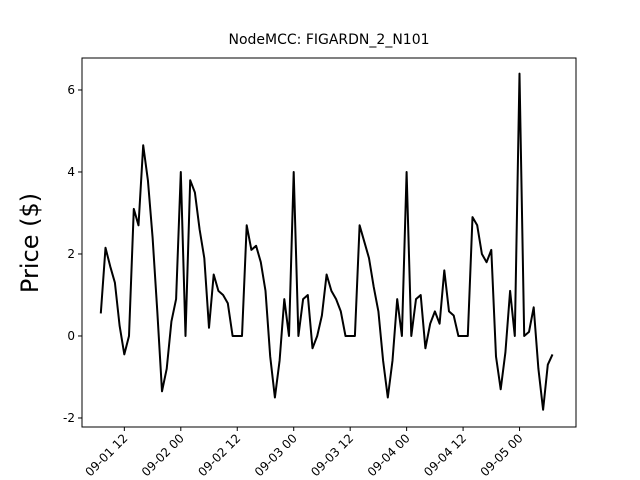 The height and width of the screenshot is (480, 640). I want to click on y-axis-label: Price ($), so click(30, 243).